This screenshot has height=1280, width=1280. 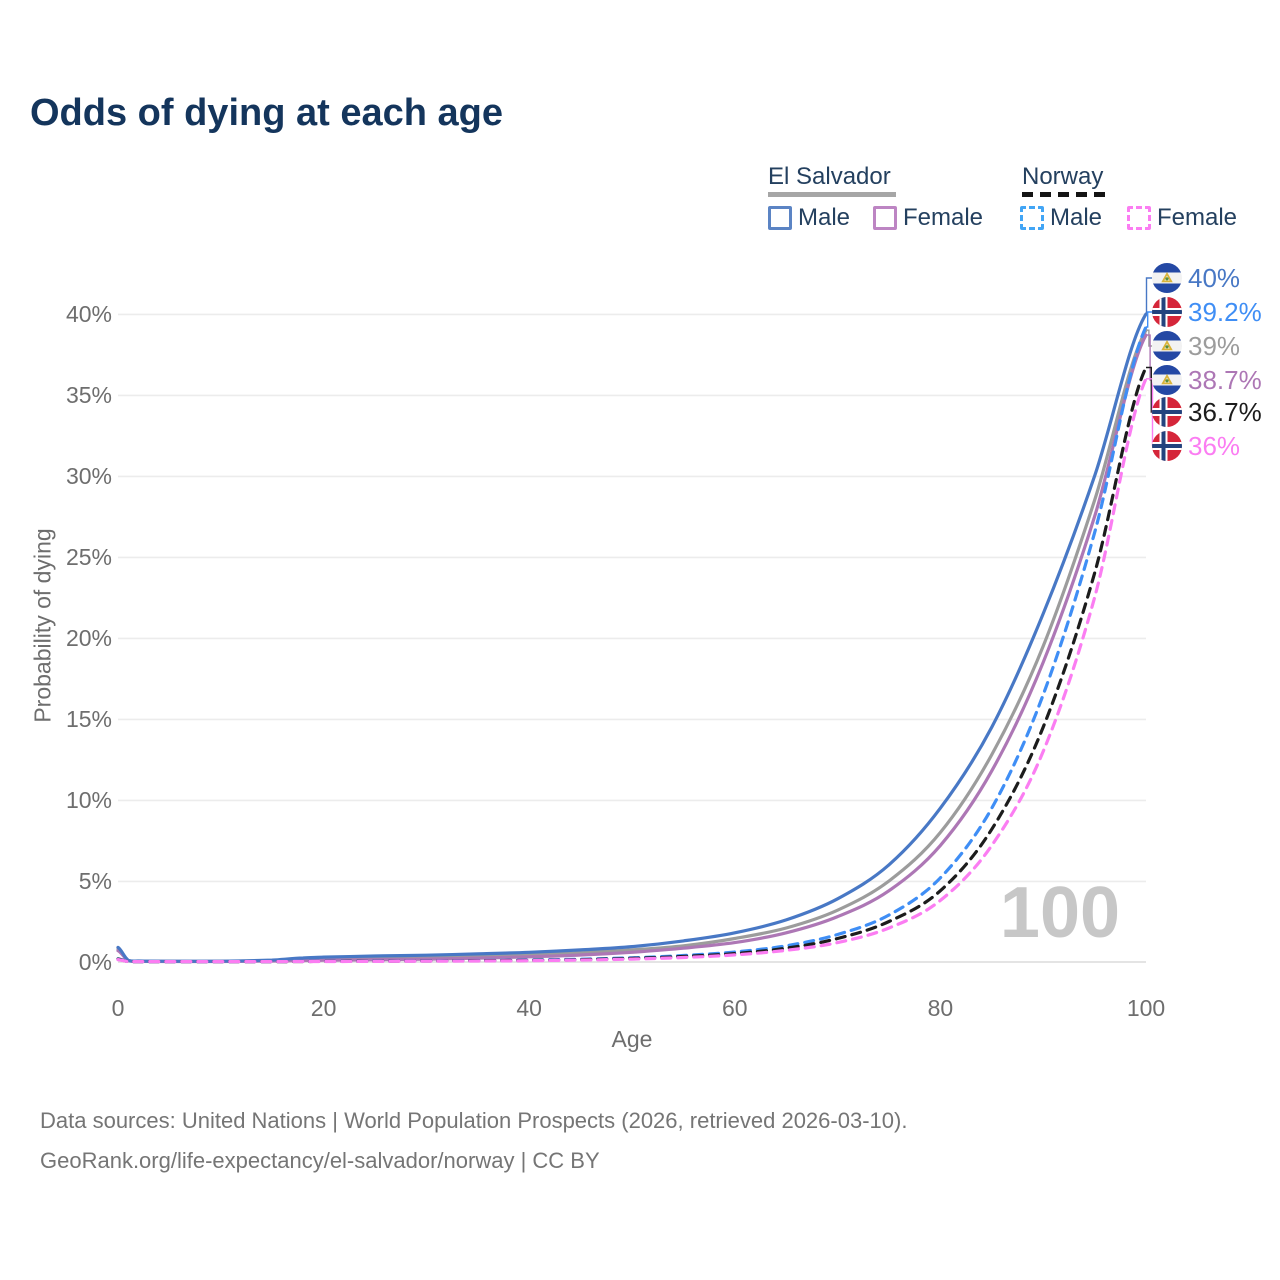 What do you see at coordinates (88, 395) in the screenshot?
I see `y-tick-35: 35%` at bounding box center [88, 395].